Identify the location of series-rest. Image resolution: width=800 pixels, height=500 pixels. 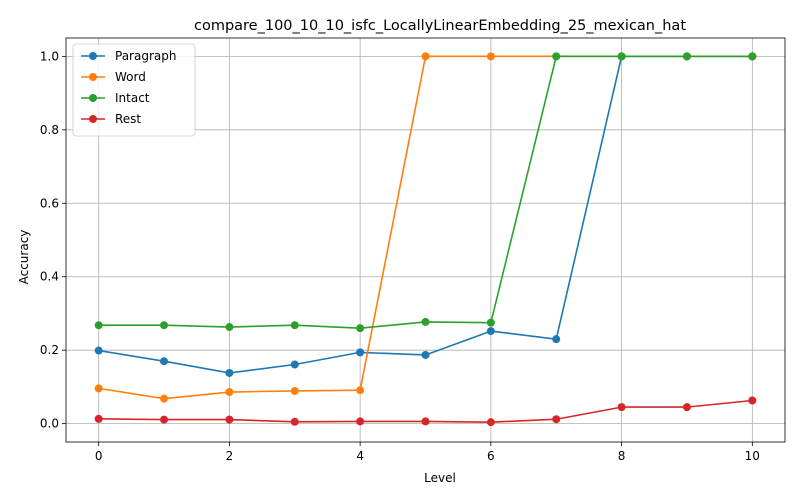
(425, 411).